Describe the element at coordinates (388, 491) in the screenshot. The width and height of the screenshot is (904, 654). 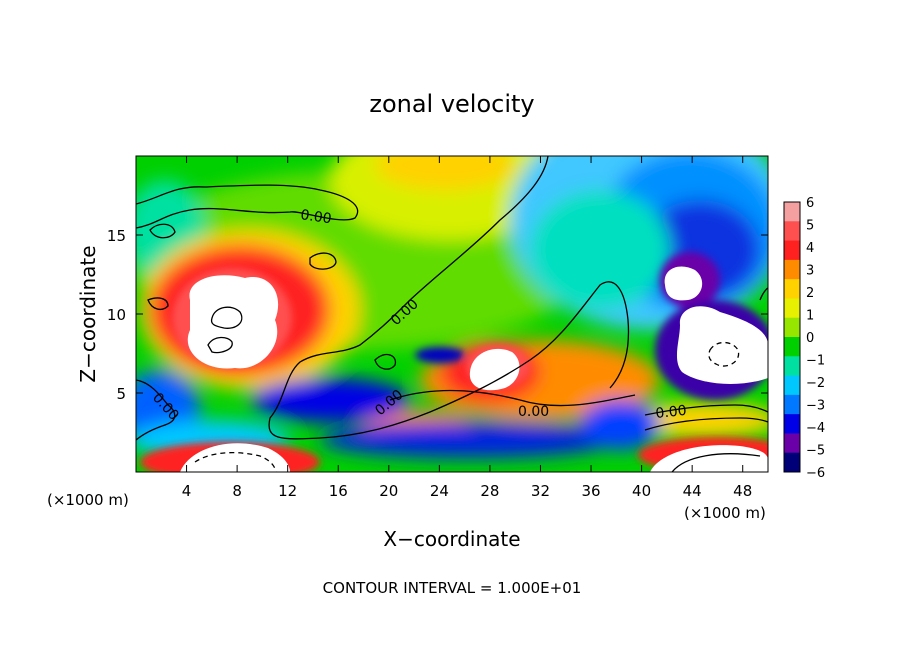
I see `x-tick-label: 20` at that location.